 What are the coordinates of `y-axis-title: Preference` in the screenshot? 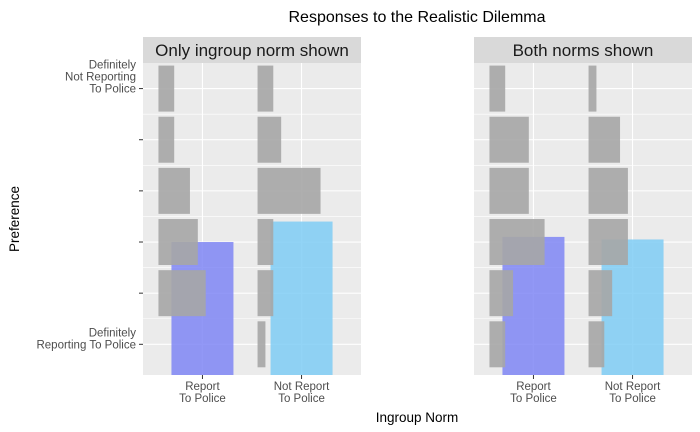 It's located at (14, 219).